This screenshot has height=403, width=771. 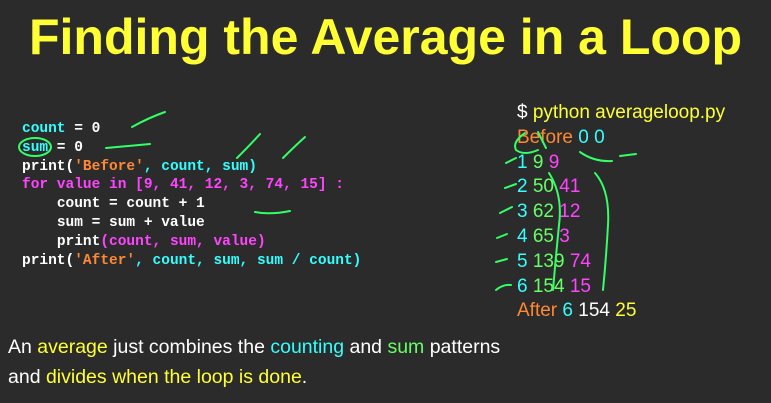 What do you see at coordinates (570, 212) in the screenshot?
I see `output-value: 12` at bounding box center [570, 212].